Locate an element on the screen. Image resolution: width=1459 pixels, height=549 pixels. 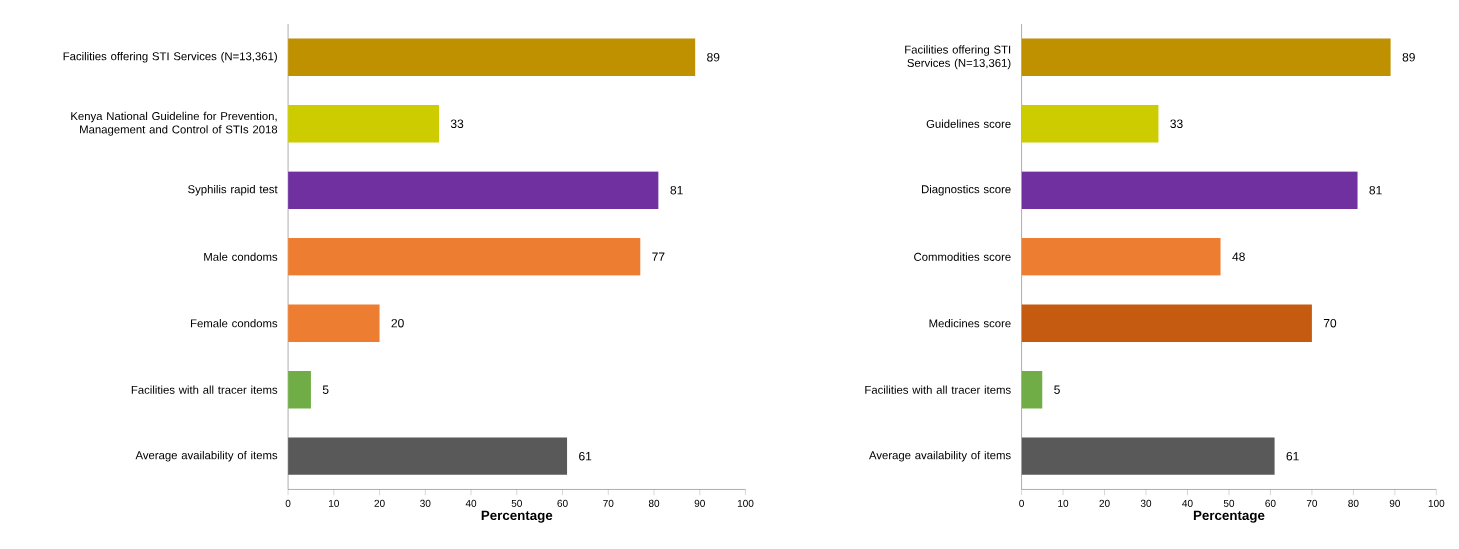
y-tick-label: Kenya National Guideline for Prevention, Management and Control of STIs 2018 is located at coordinates (174, 123).